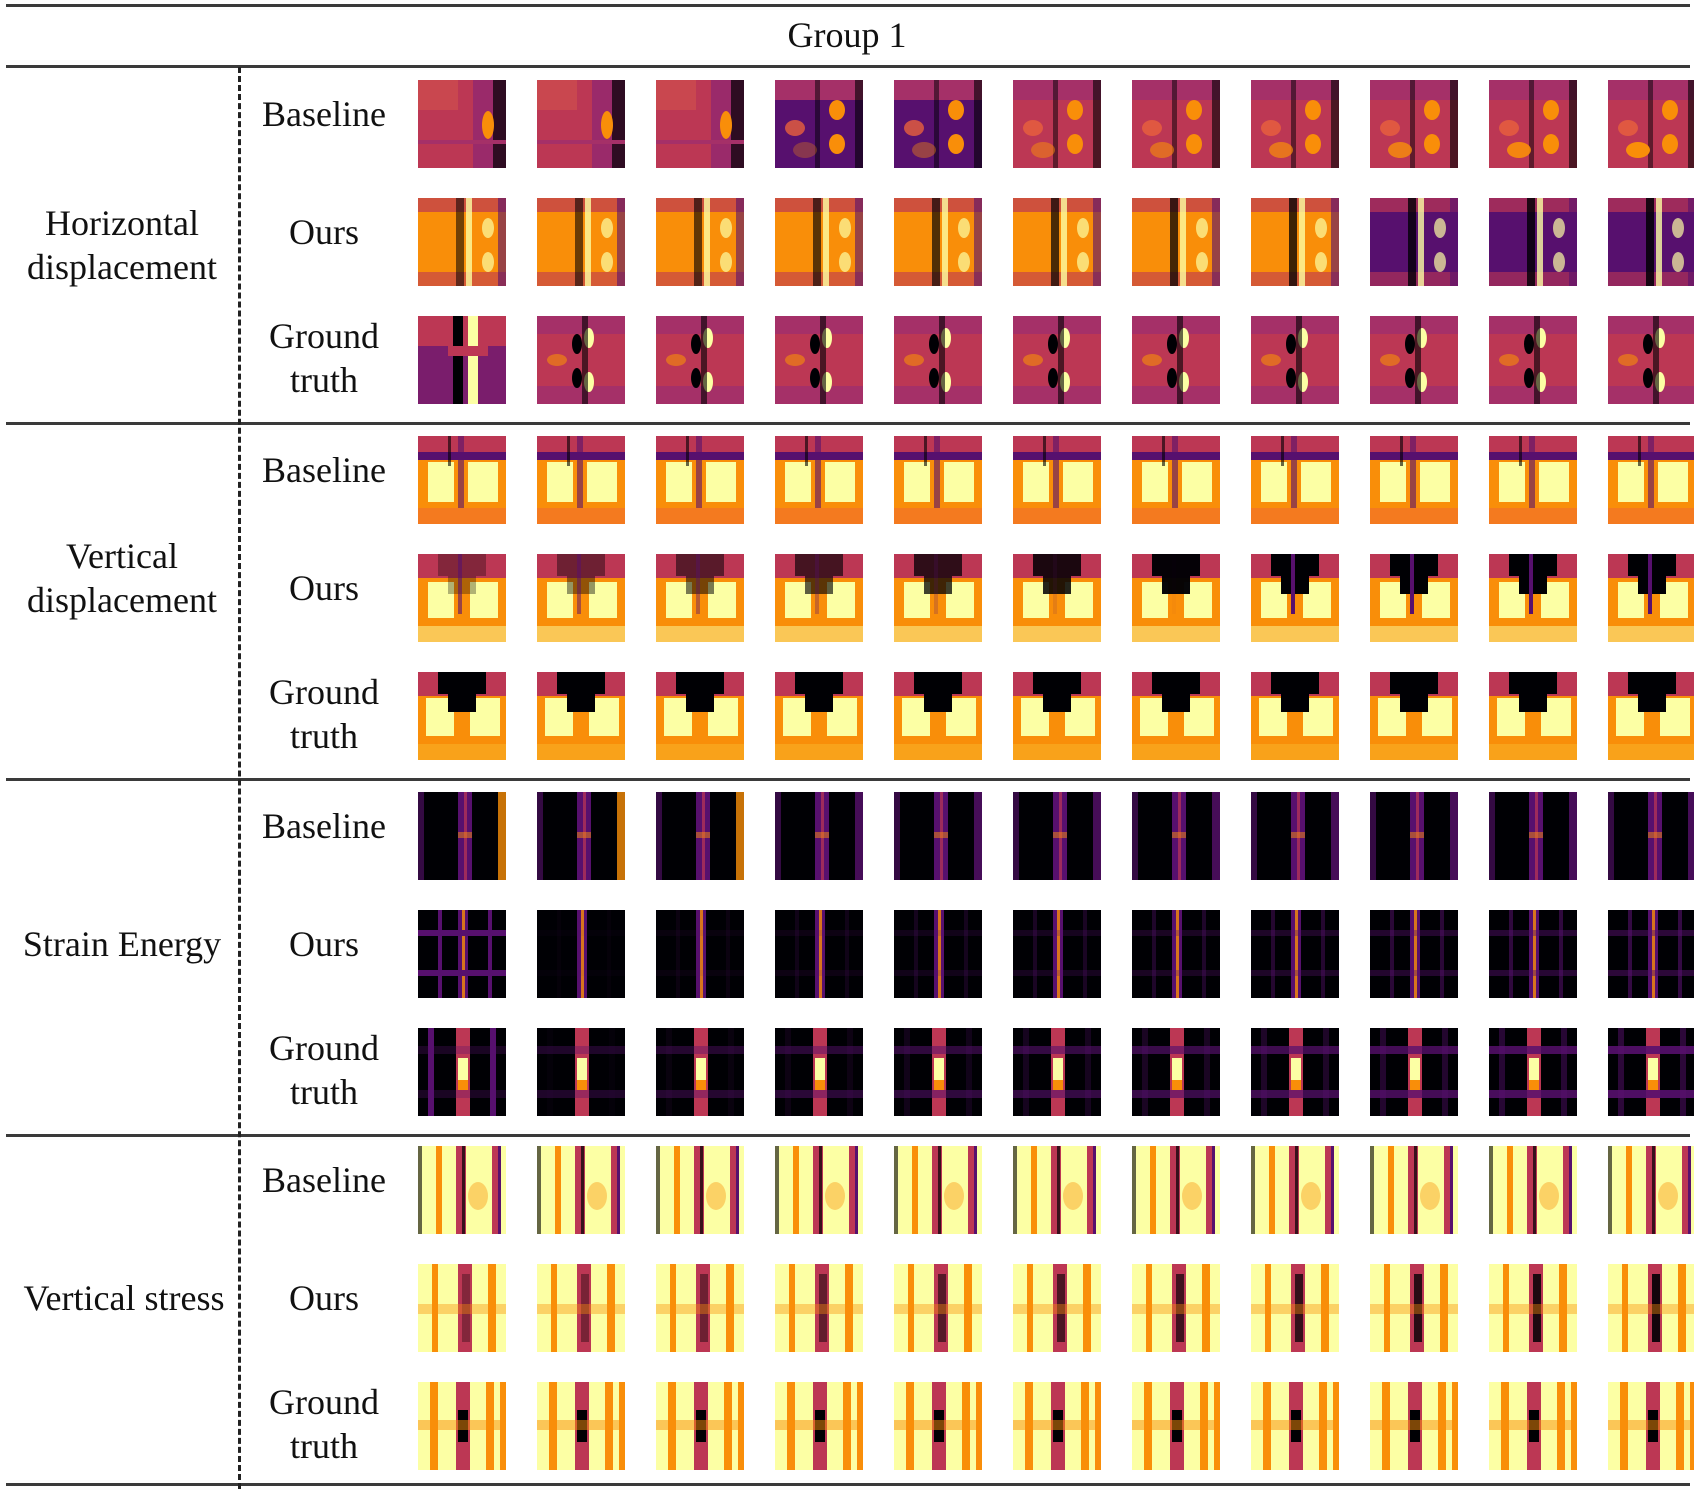 Image resolution: width=1694 pixels, height=1489 pixels. I want to click on figure-title: Group 1, so click(847, 35).